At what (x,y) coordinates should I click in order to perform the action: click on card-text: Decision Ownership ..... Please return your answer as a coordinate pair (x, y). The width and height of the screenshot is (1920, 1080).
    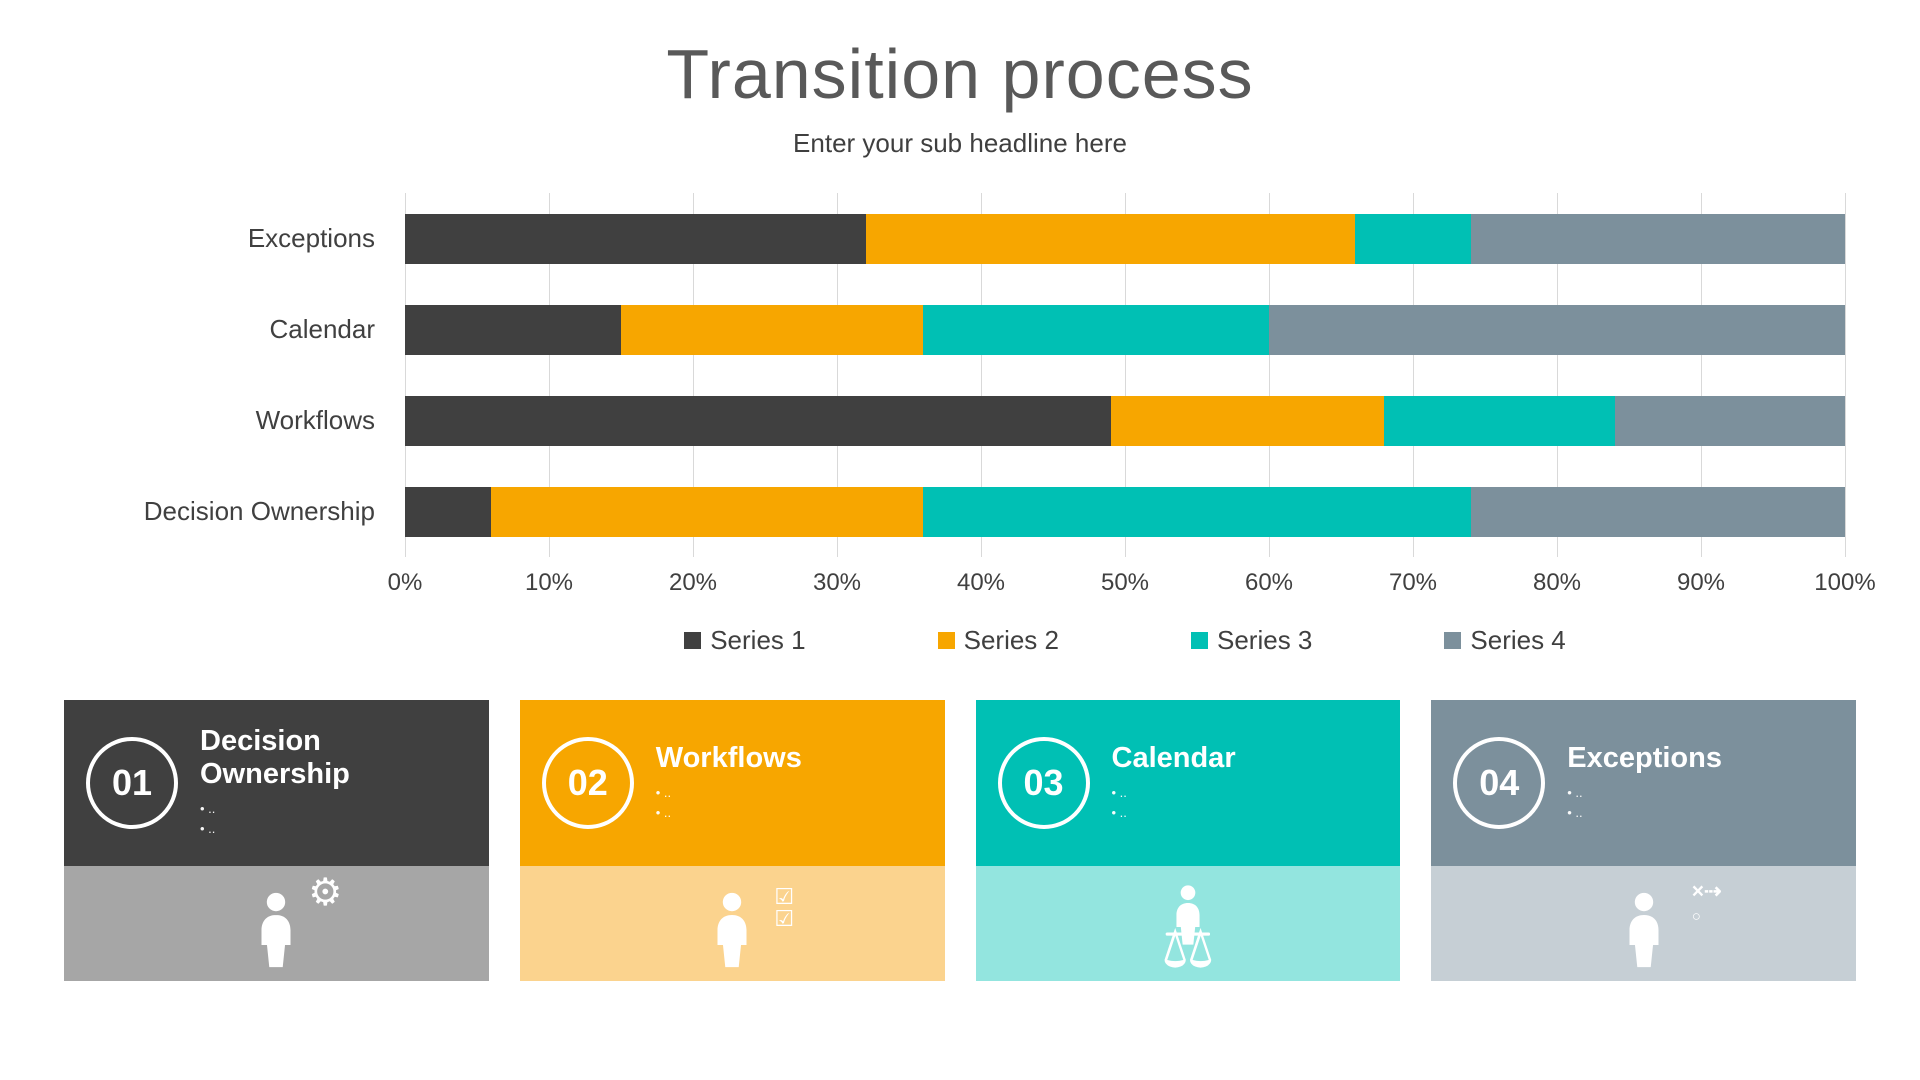
    Looking at the image, I should click on (335, 783).